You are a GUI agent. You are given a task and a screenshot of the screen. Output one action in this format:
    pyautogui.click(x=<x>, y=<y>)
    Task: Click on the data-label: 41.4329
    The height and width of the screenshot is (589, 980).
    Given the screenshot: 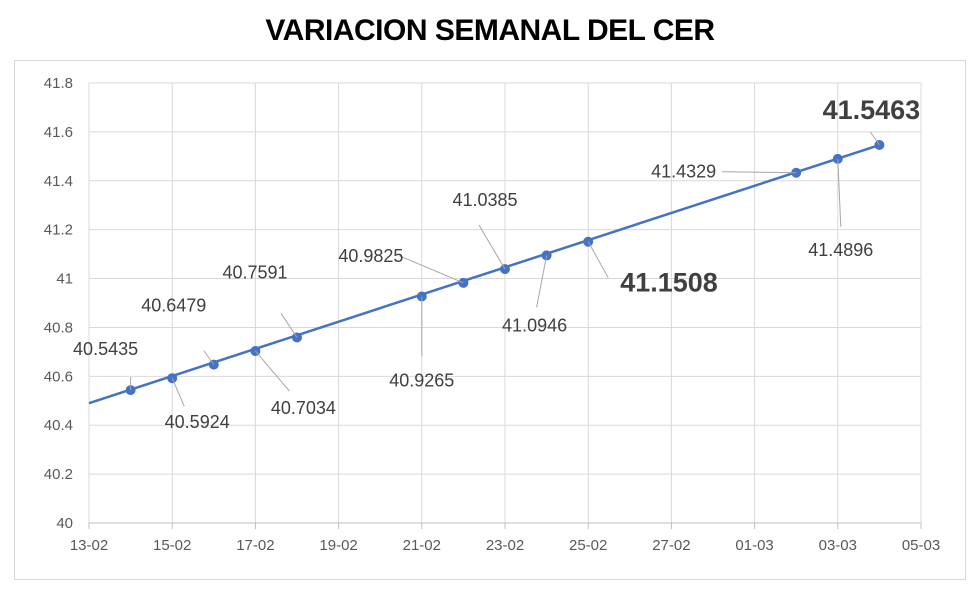 What is the action you would take?
    pyautogui.click(x=683, y=172)
    